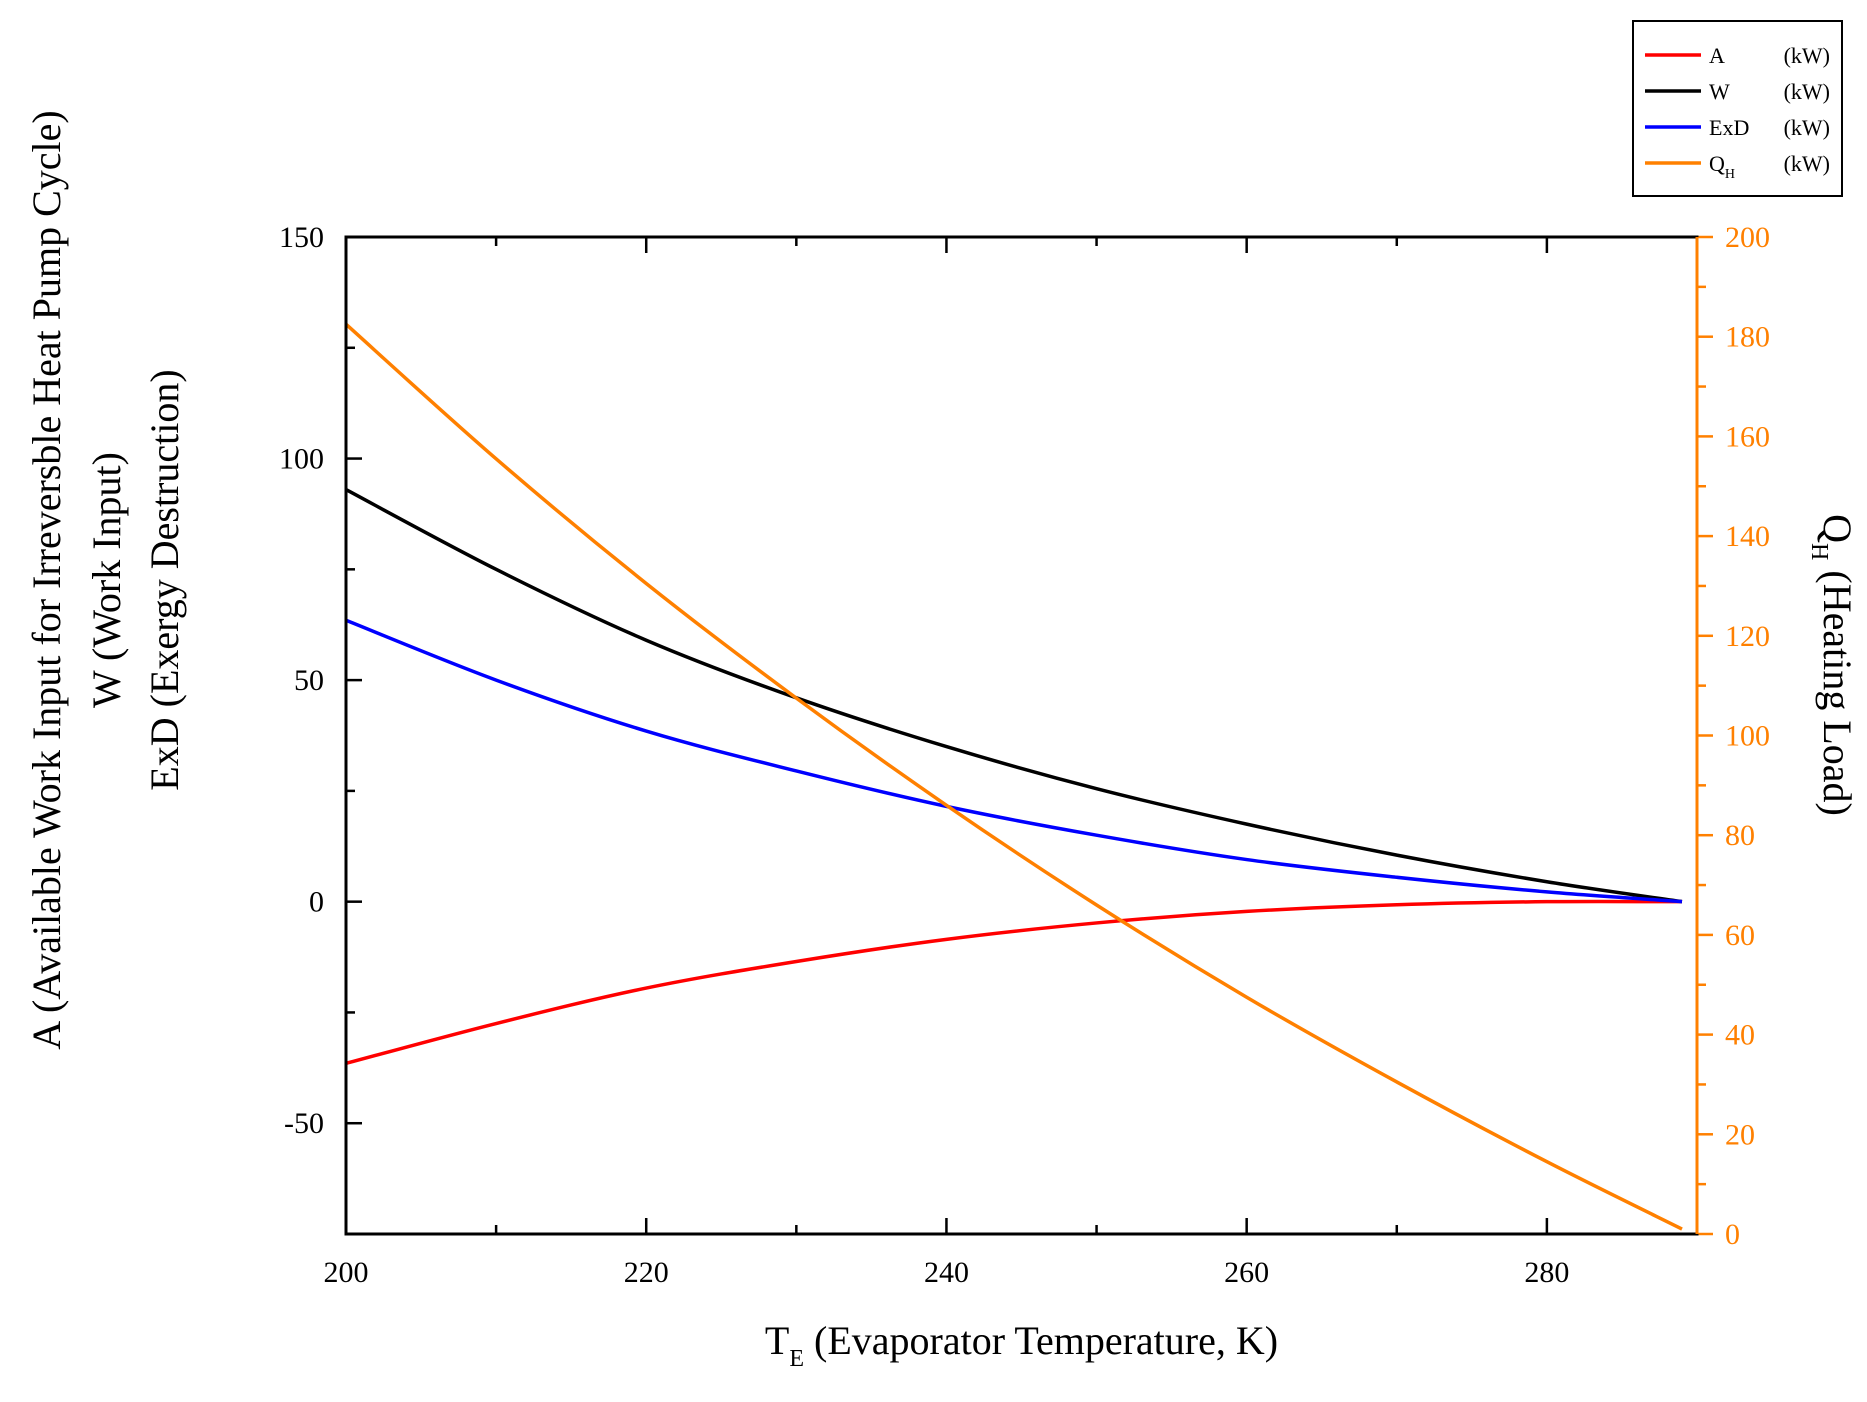 This screenshot has height=1402, width=1867. I want to click on right-axis-ticks: 0 20 40 60 80 100 120 140 160 180 200, so click(1733, 736).